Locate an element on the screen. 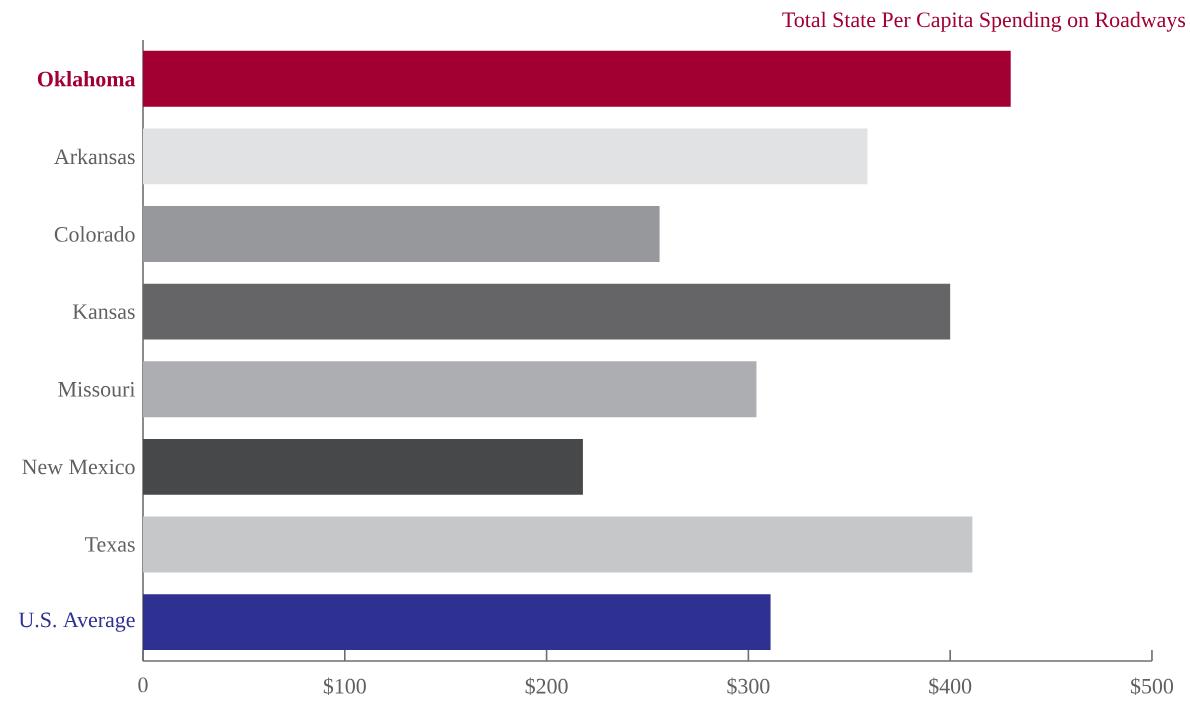  x-tick-label: 0 is located at coordinates (143, 685).